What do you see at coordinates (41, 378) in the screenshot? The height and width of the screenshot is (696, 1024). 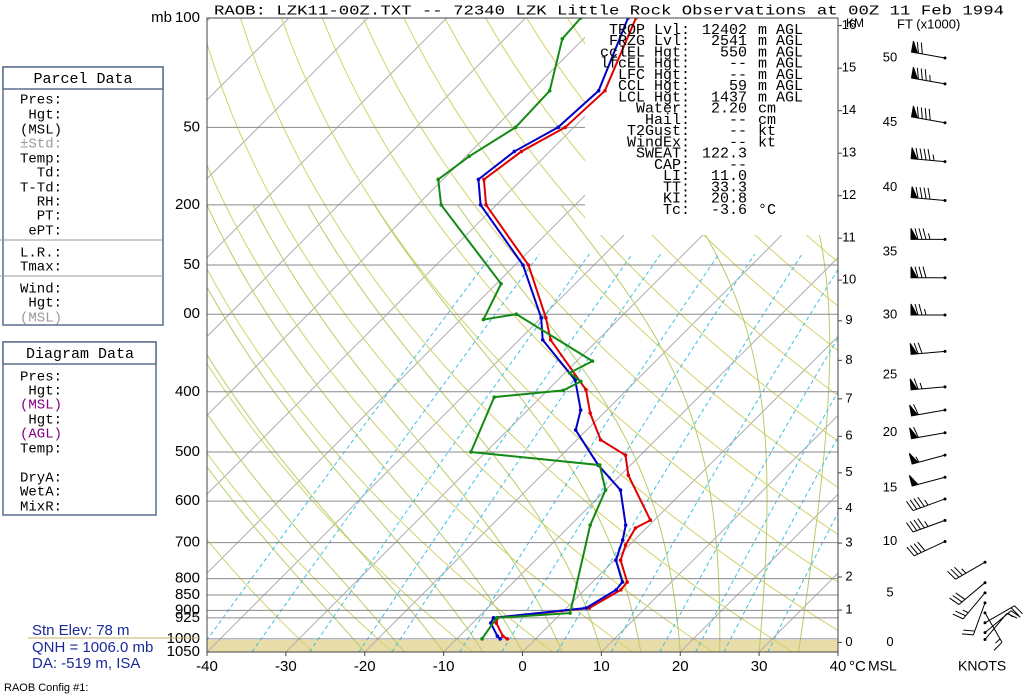 I see `field-label: Pres:` at bounding box center [41, 378].